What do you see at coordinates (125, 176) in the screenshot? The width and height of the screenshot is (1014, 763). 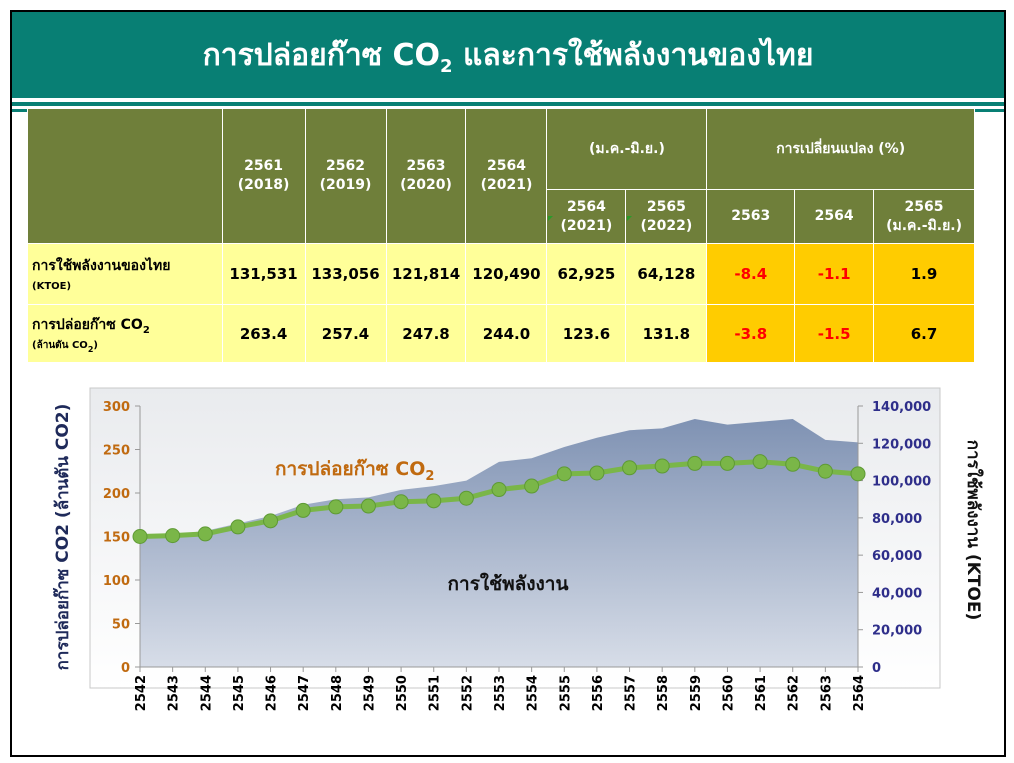 I see `corner-cell` at bounding box center [125, 176].